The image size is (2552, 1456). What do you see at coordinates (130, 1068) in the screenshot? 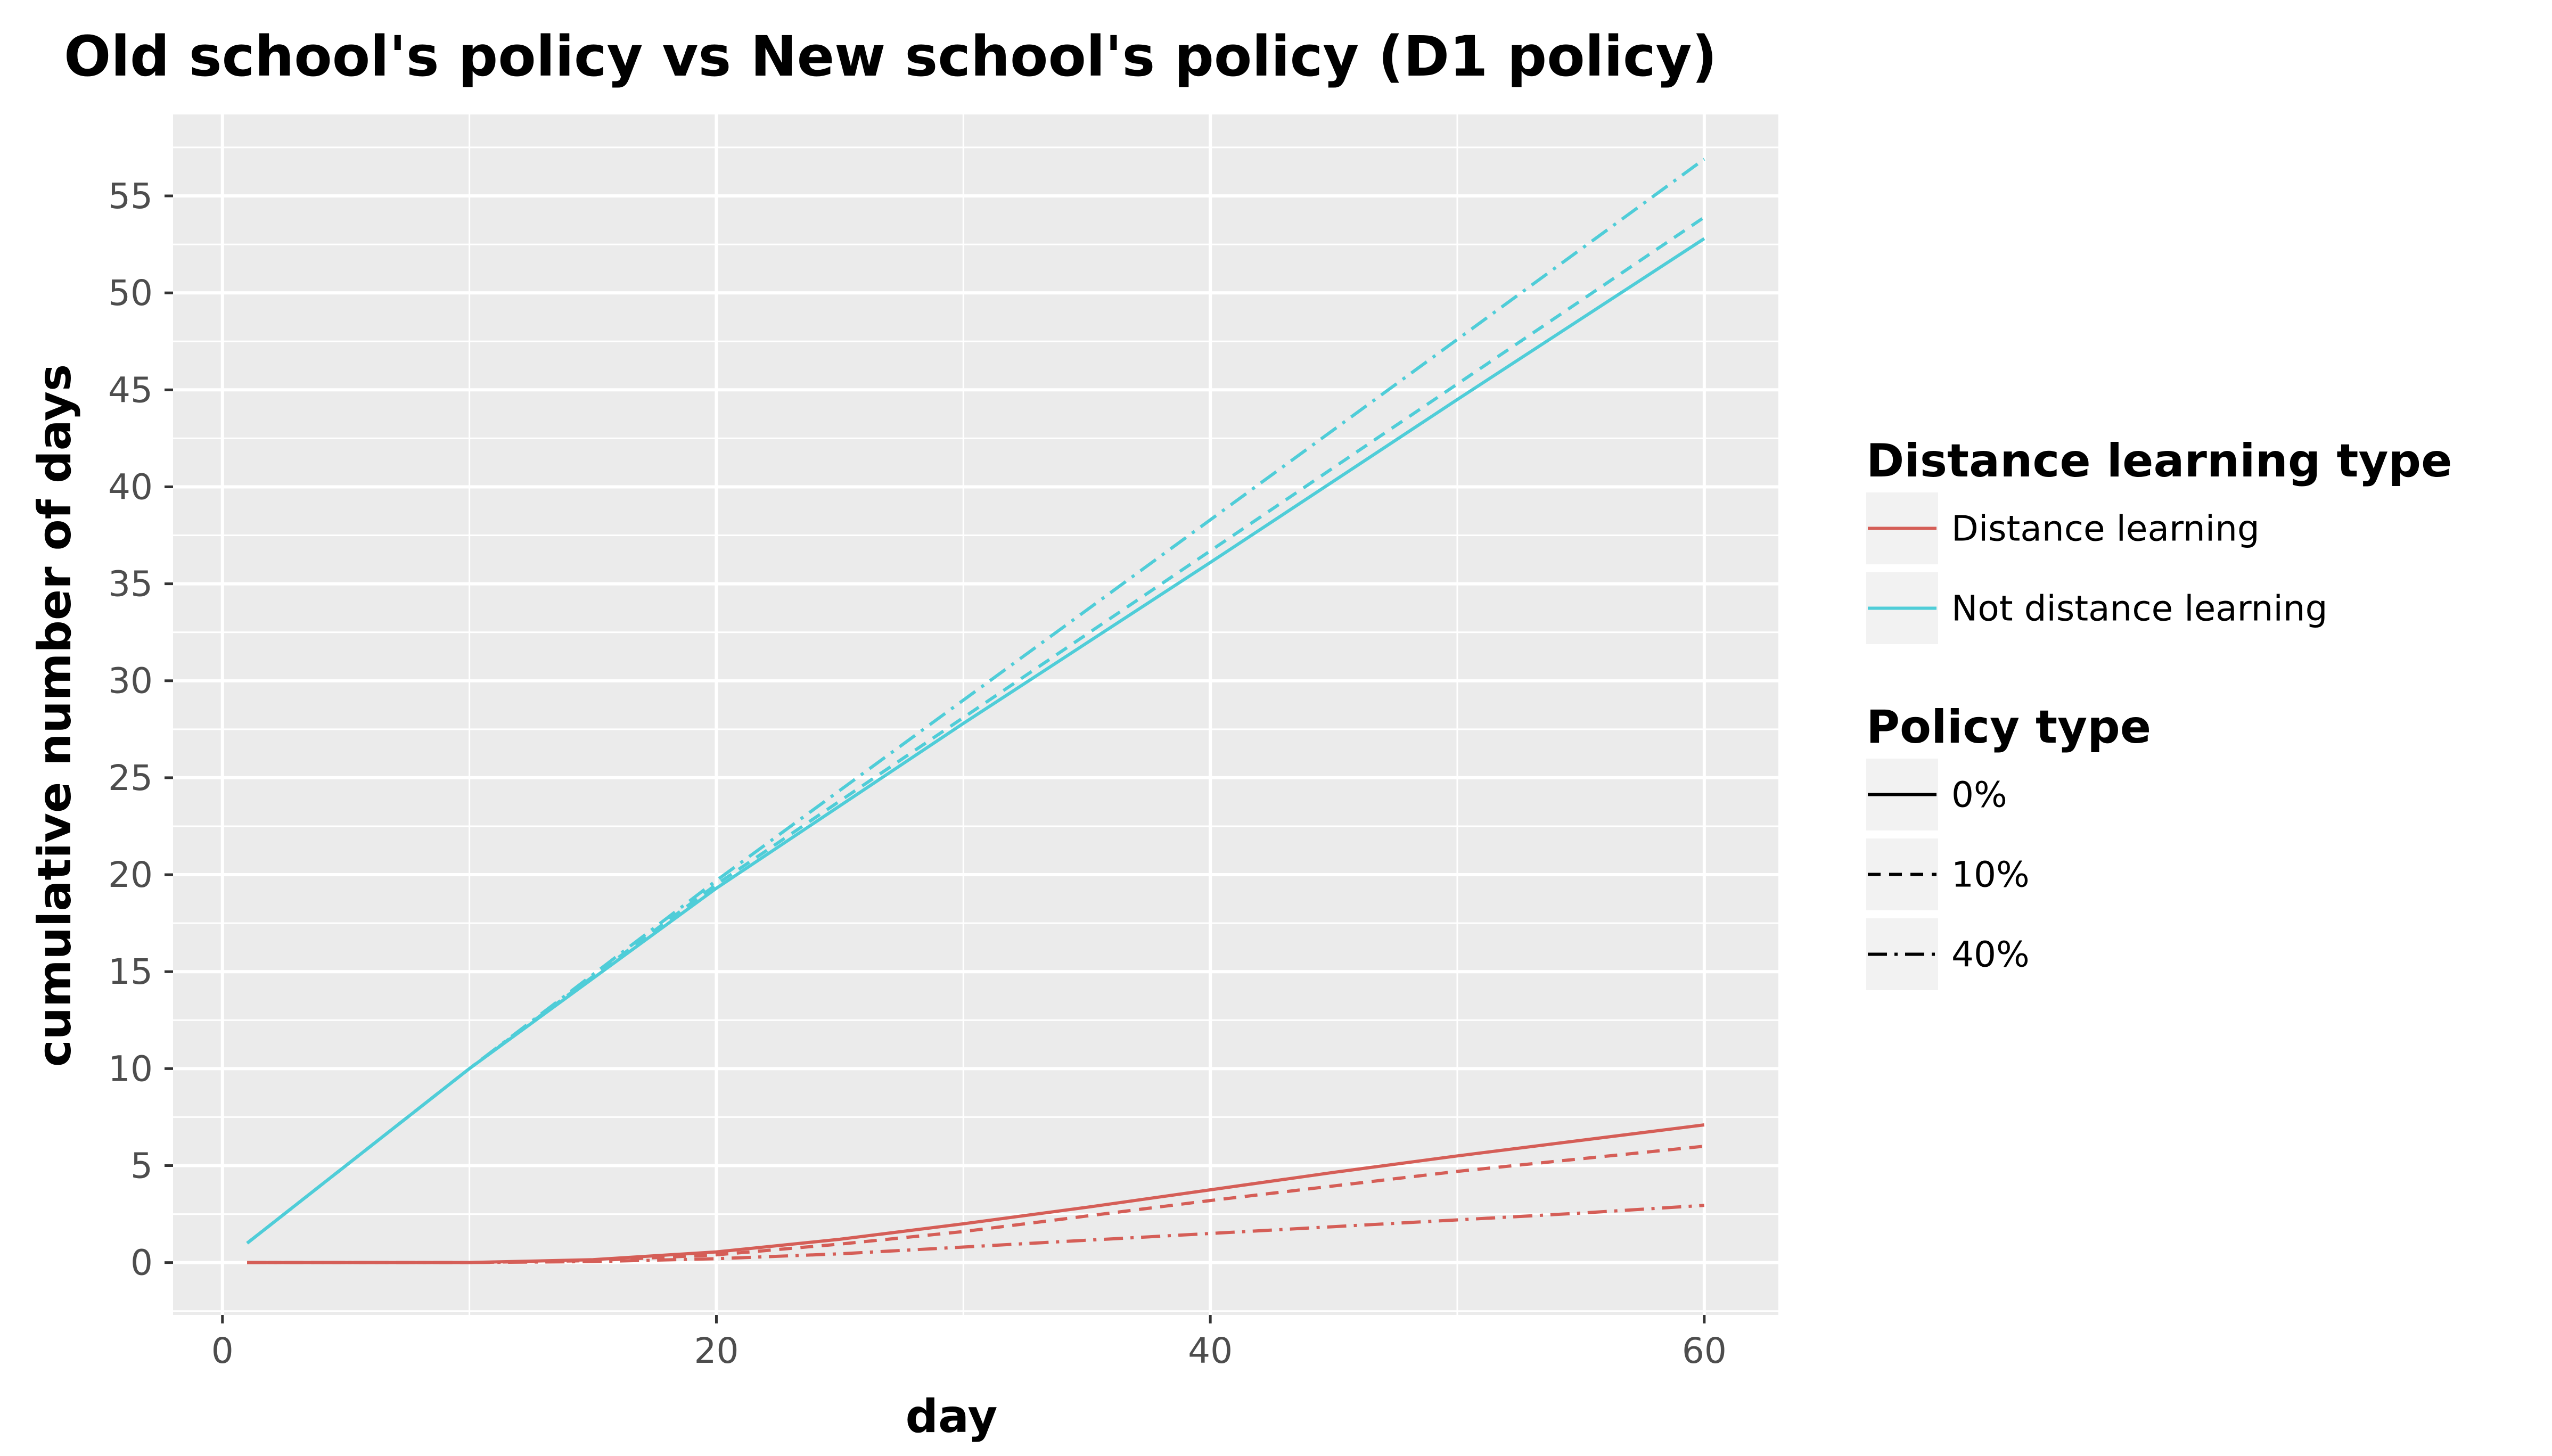
I see `y-tick-label: 10` at bounding box center [130, 1068].